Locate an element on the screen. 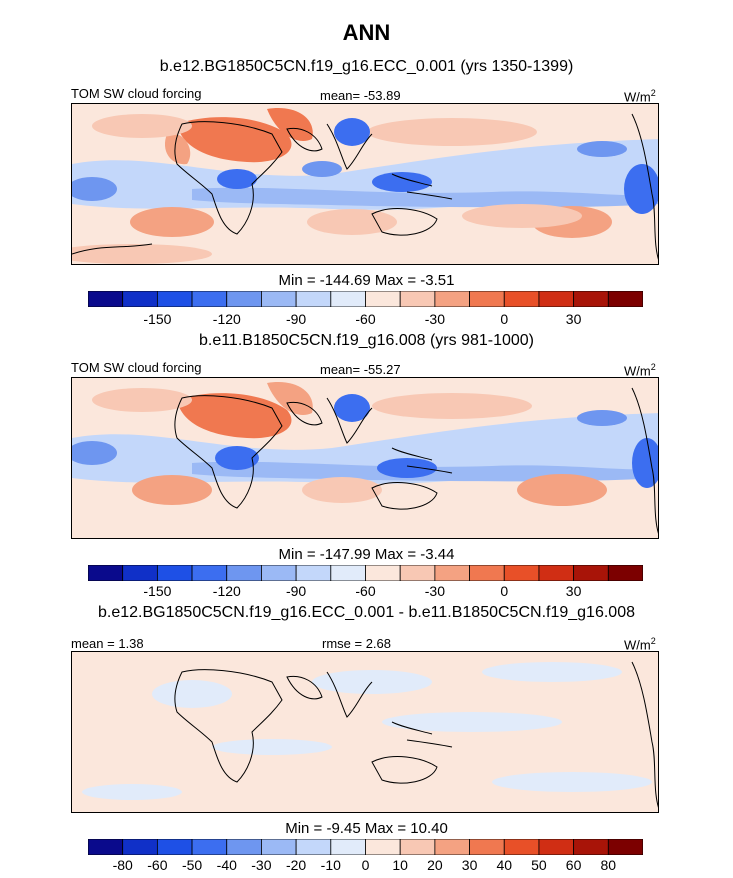  colorbar-1-tick-label: 0 is located at coordinates (504, 319).